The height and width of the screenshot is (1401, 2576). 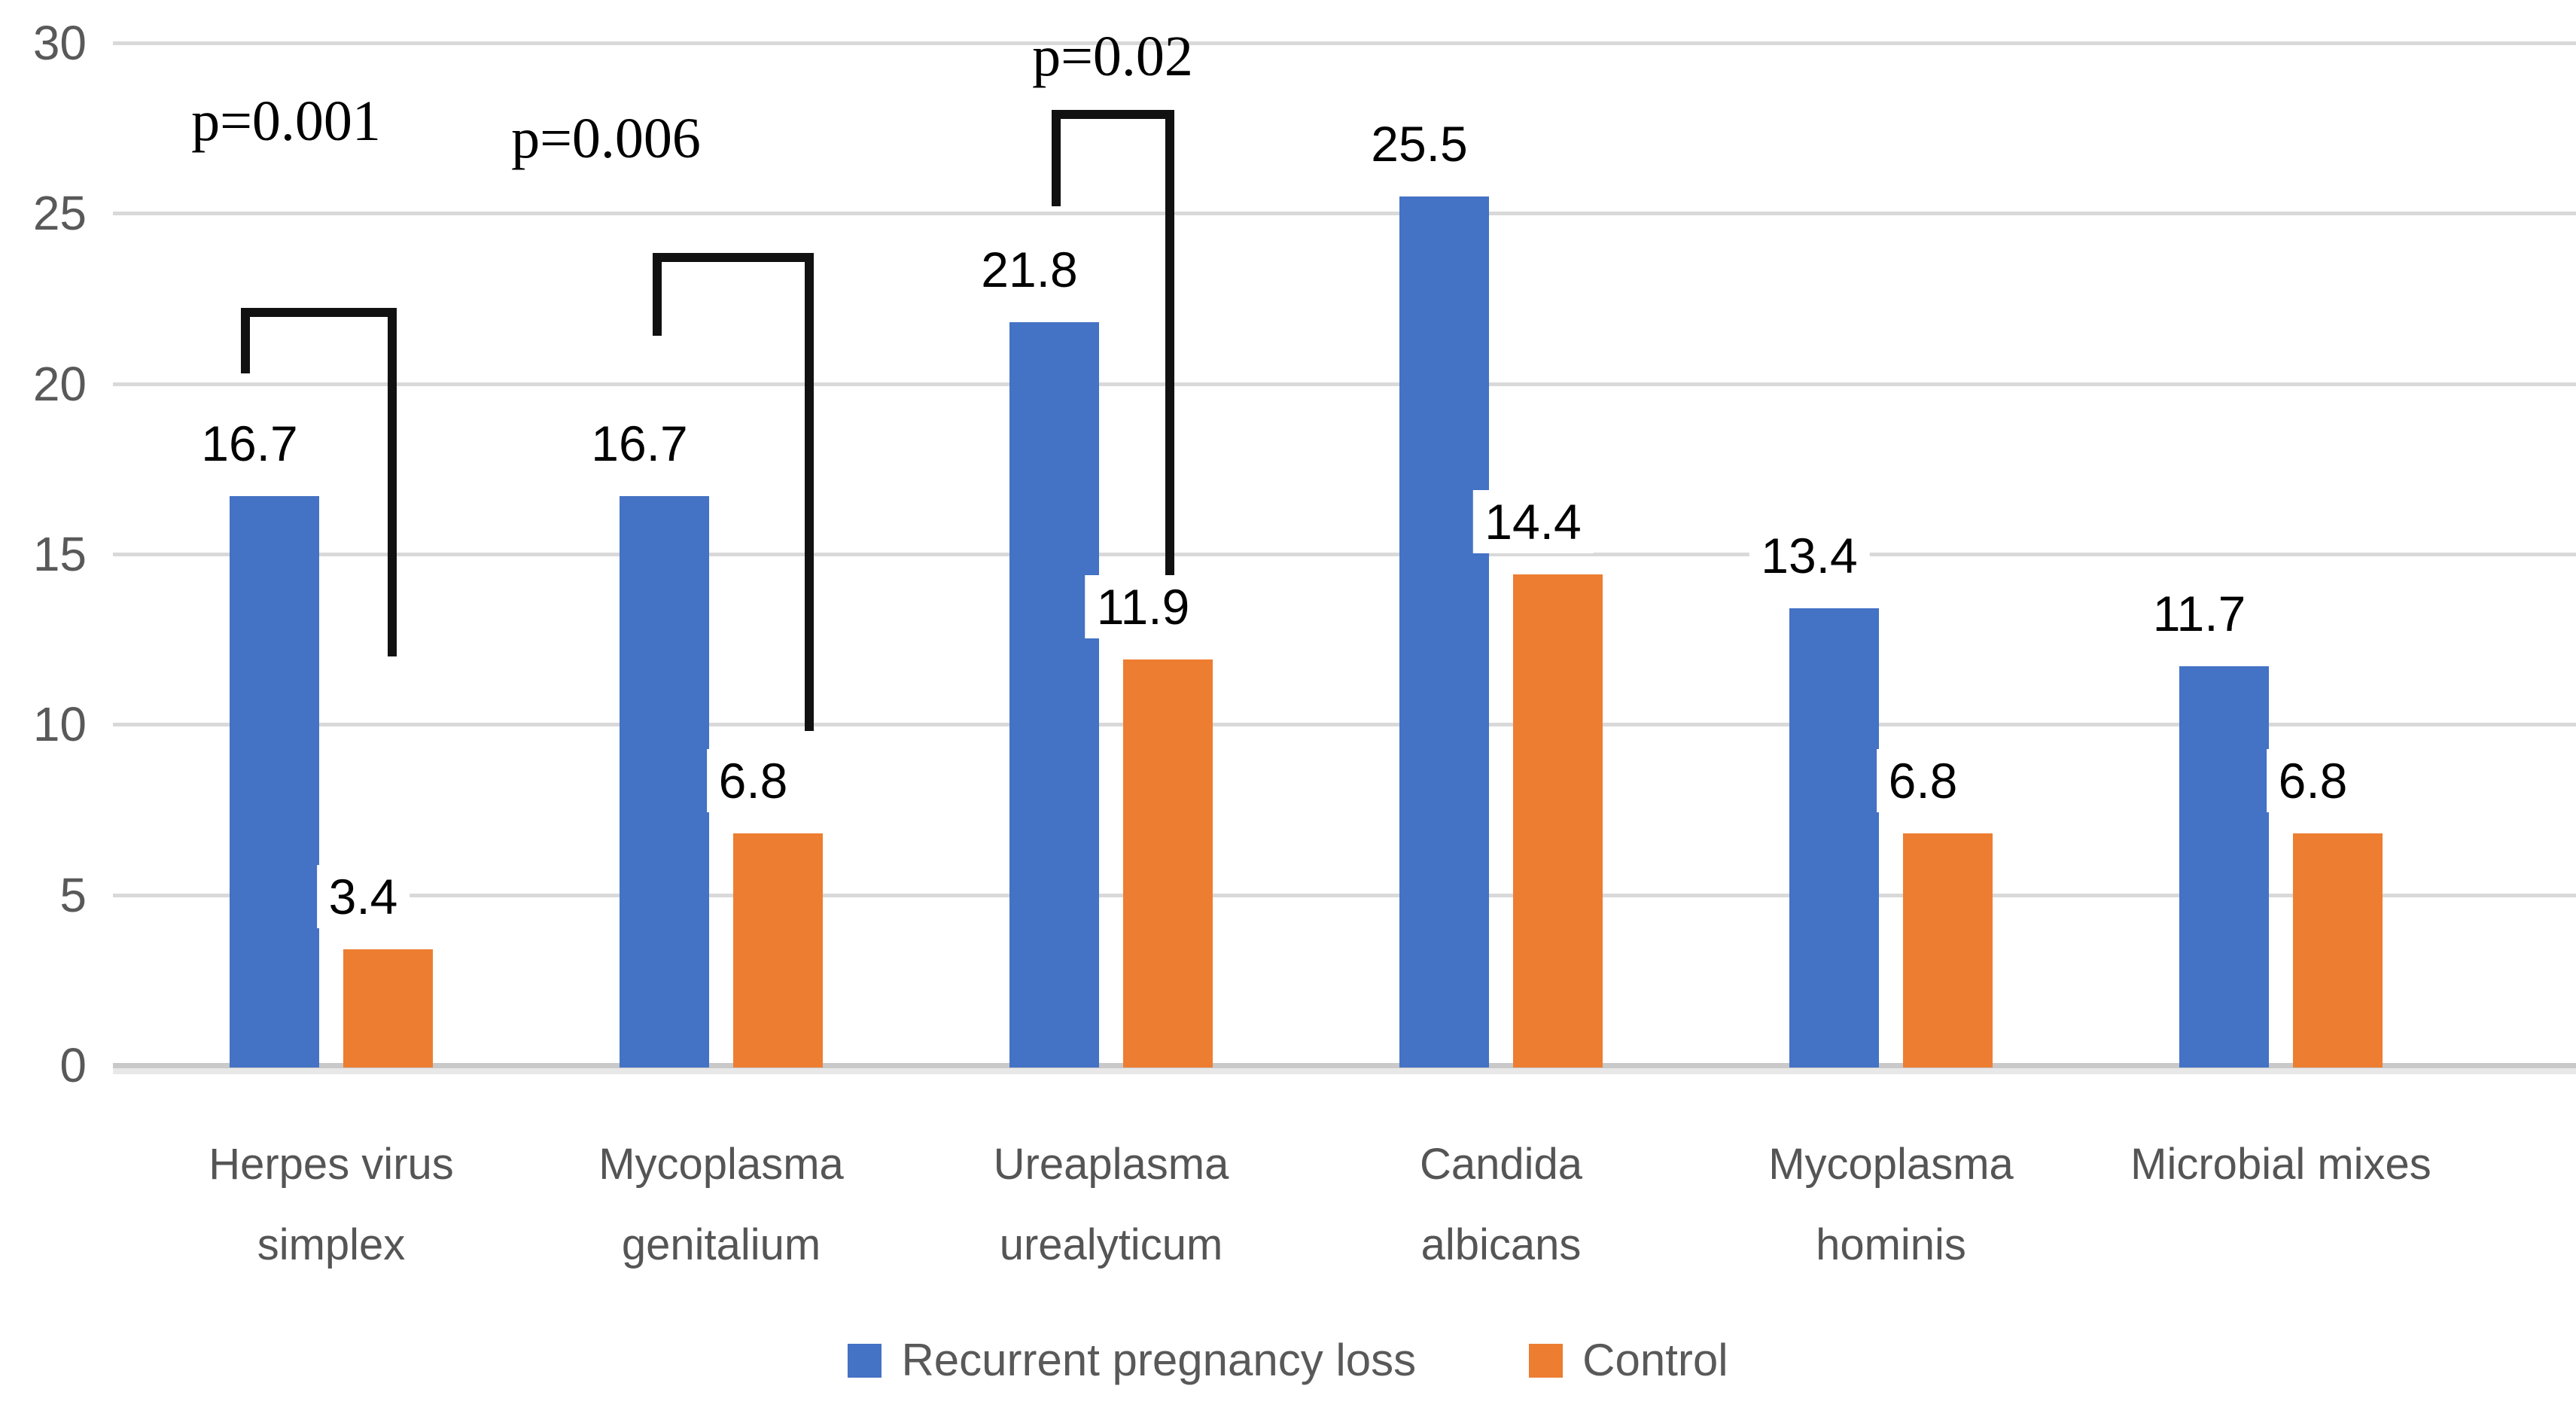 I want to click on y-axis-tick-label: 0, so click(x=73, y=1065).